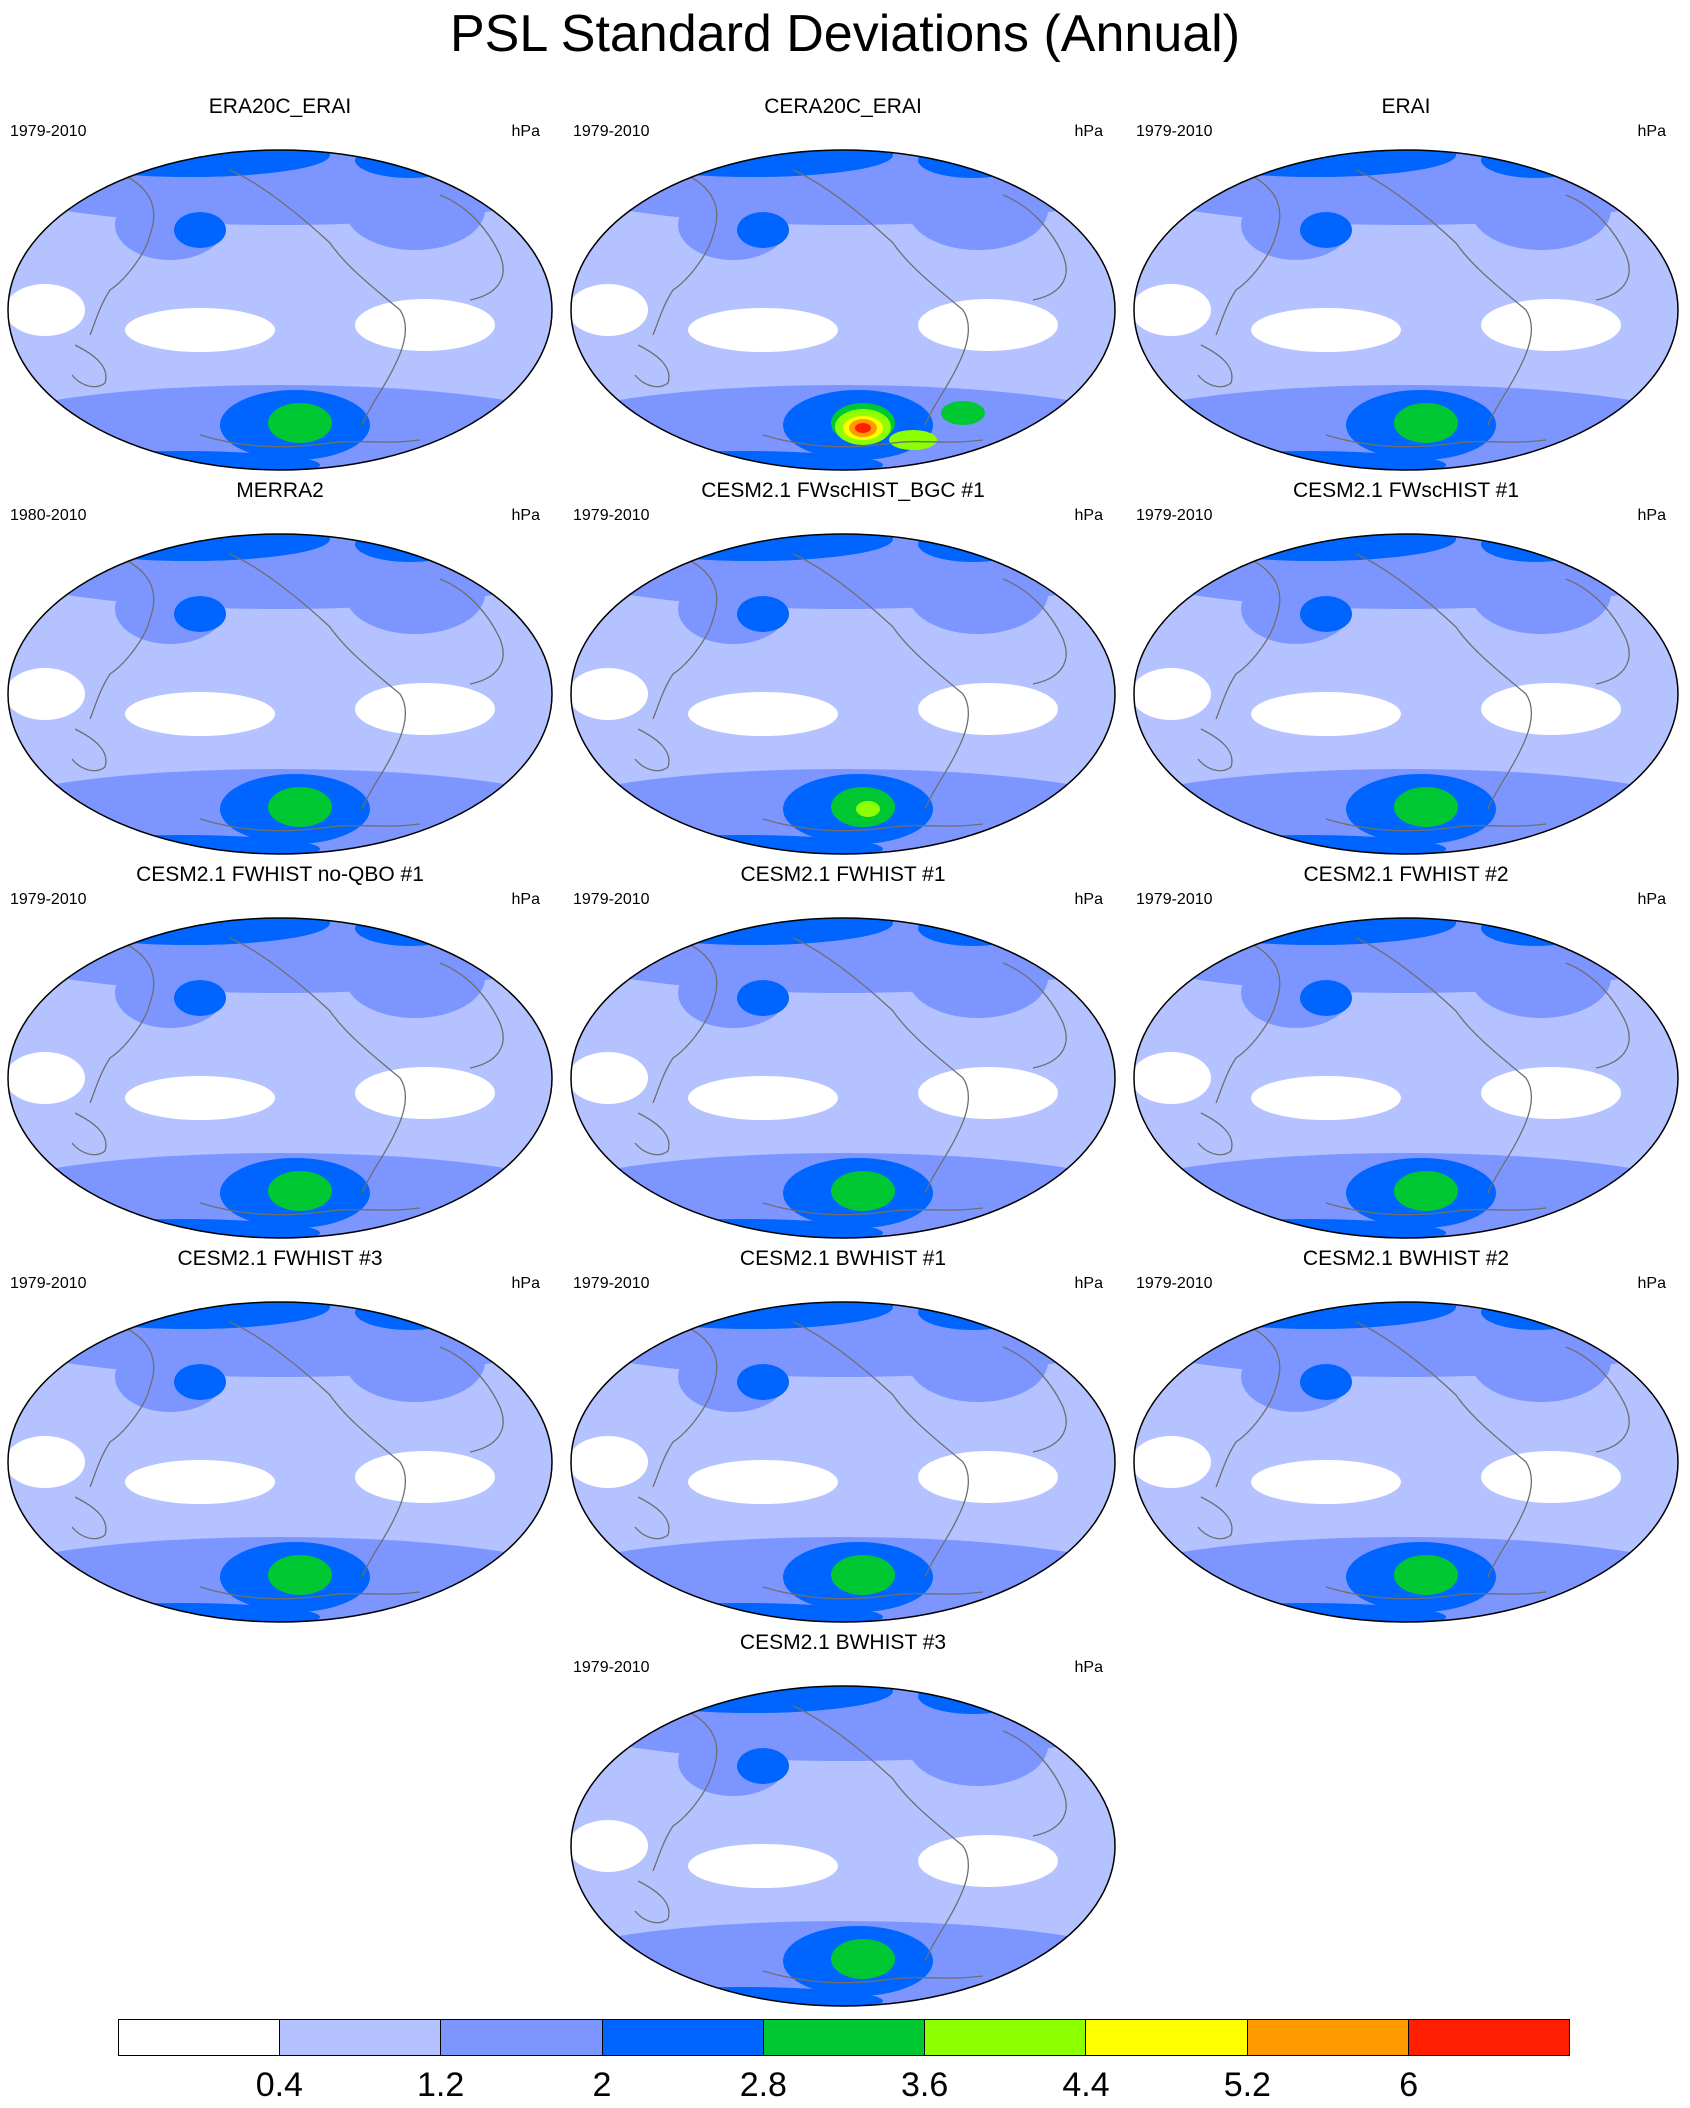 The width and height of the screenshot is (1690, 2108). What do you see at coordinates (602, 2085) in the screenshot?
I see `colorbar-tick-label: 2` at bounding box center [602, 2085].